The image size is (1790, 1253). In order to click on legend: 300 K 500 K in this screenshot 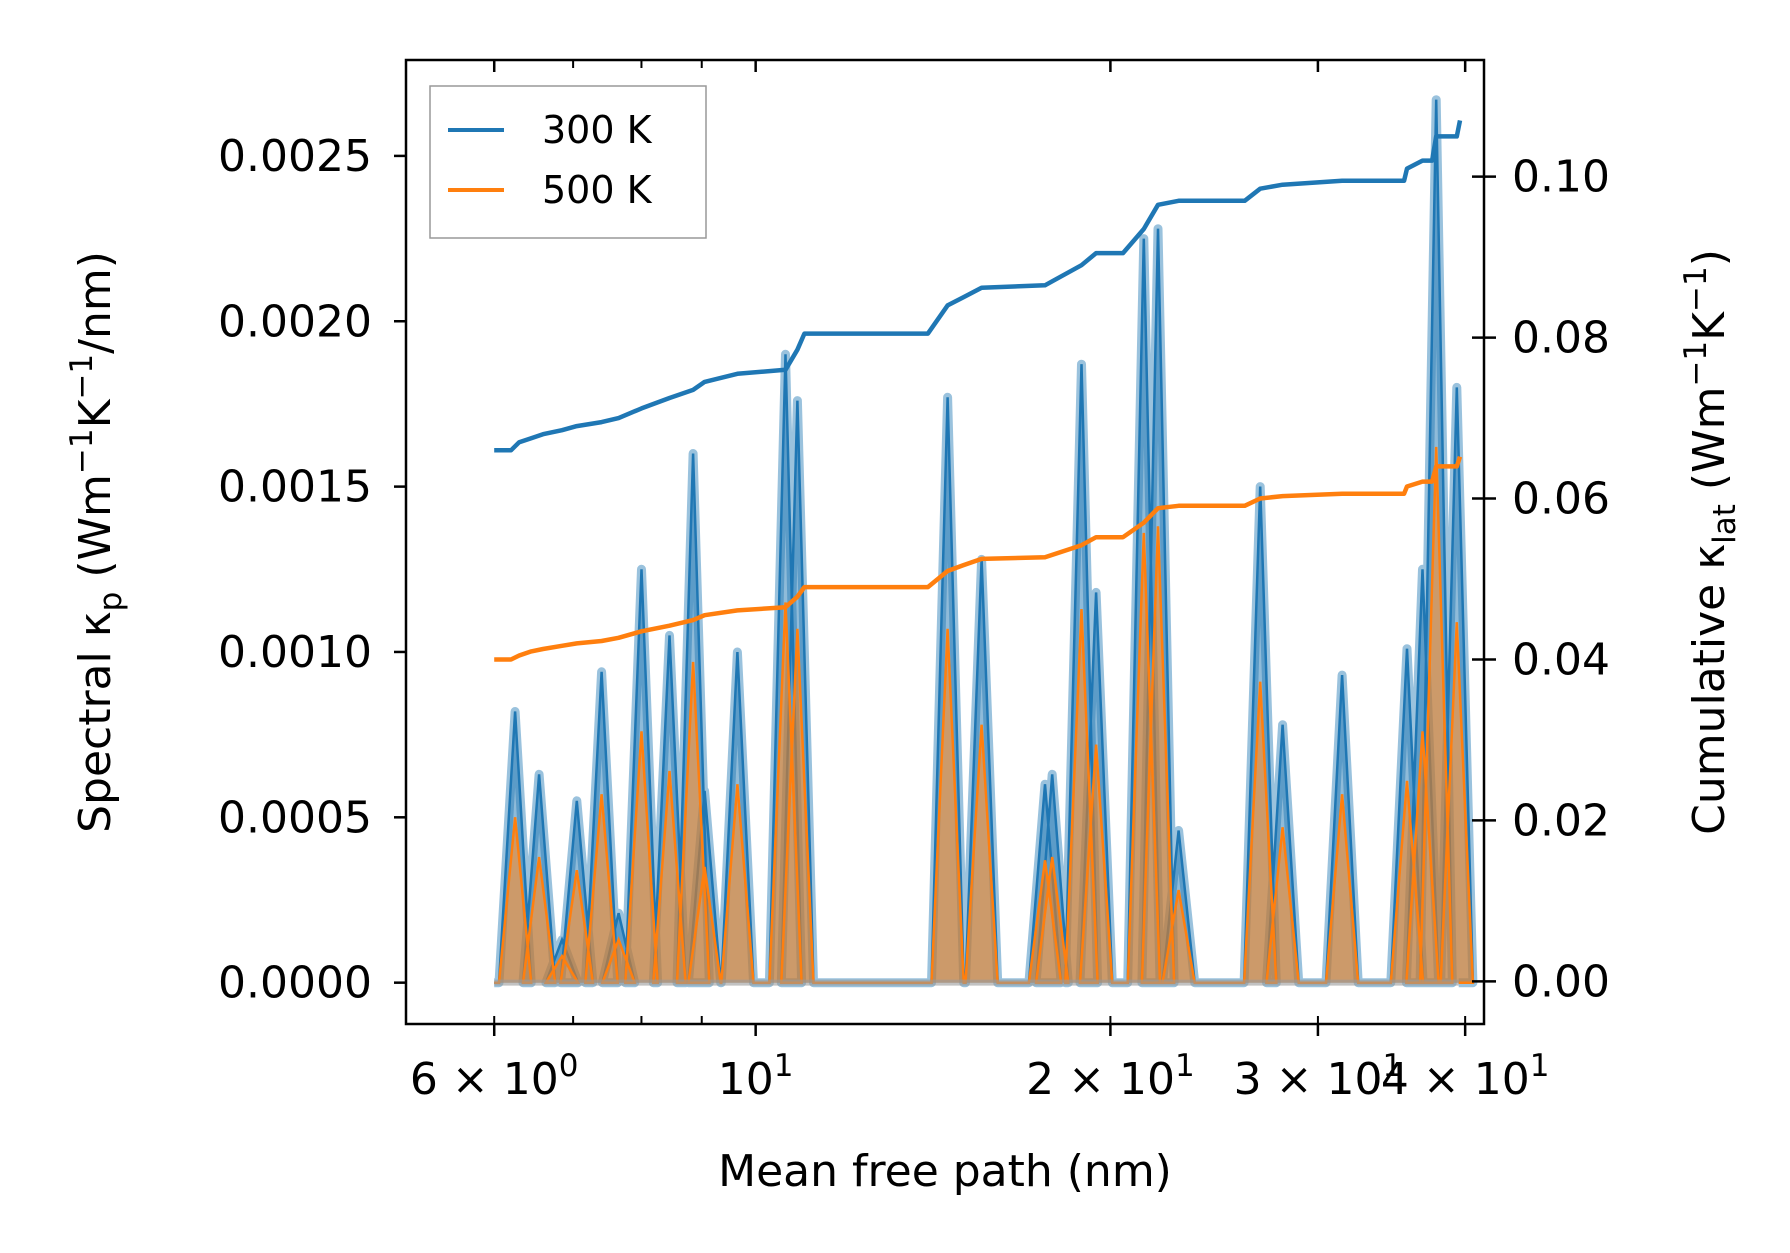, I will do `click(568, 162)`.